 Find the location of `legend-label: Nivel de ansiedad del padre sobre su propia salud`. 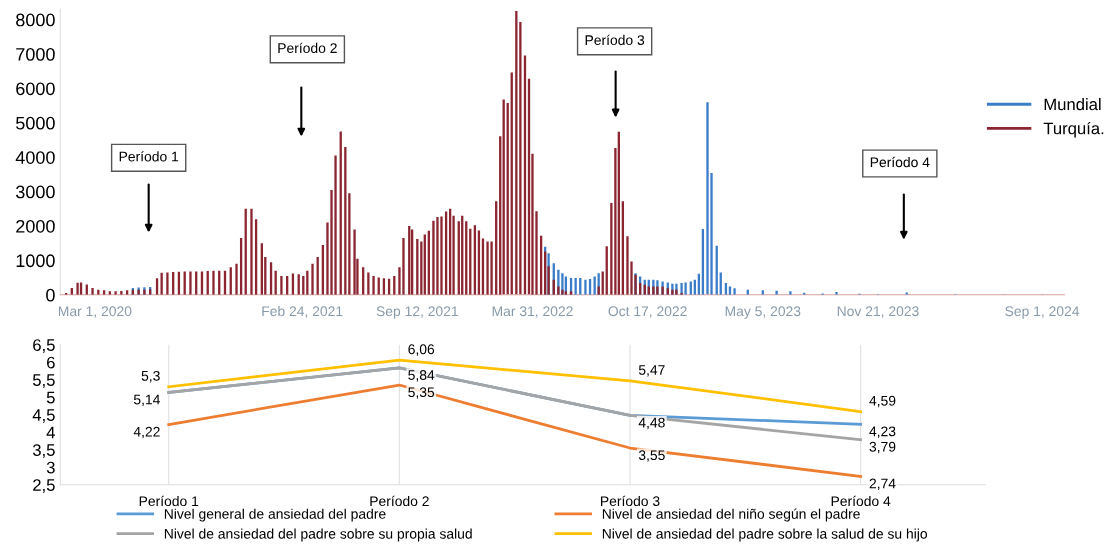

legend-label: Nivel de ansiedad del padre sobre su propia salud is located at coordinates (318, 535).